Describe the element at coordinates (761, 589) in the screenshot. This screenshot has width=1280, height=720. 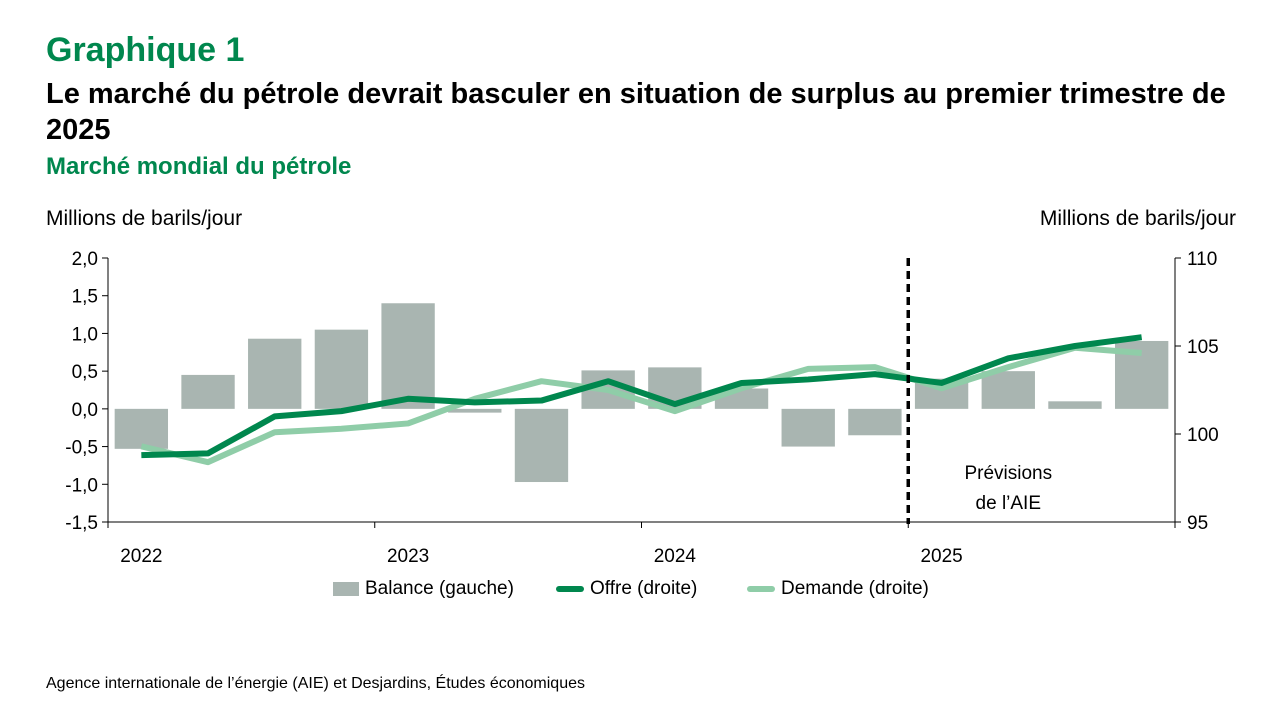
I see `legend-swatch-demande` at that location.